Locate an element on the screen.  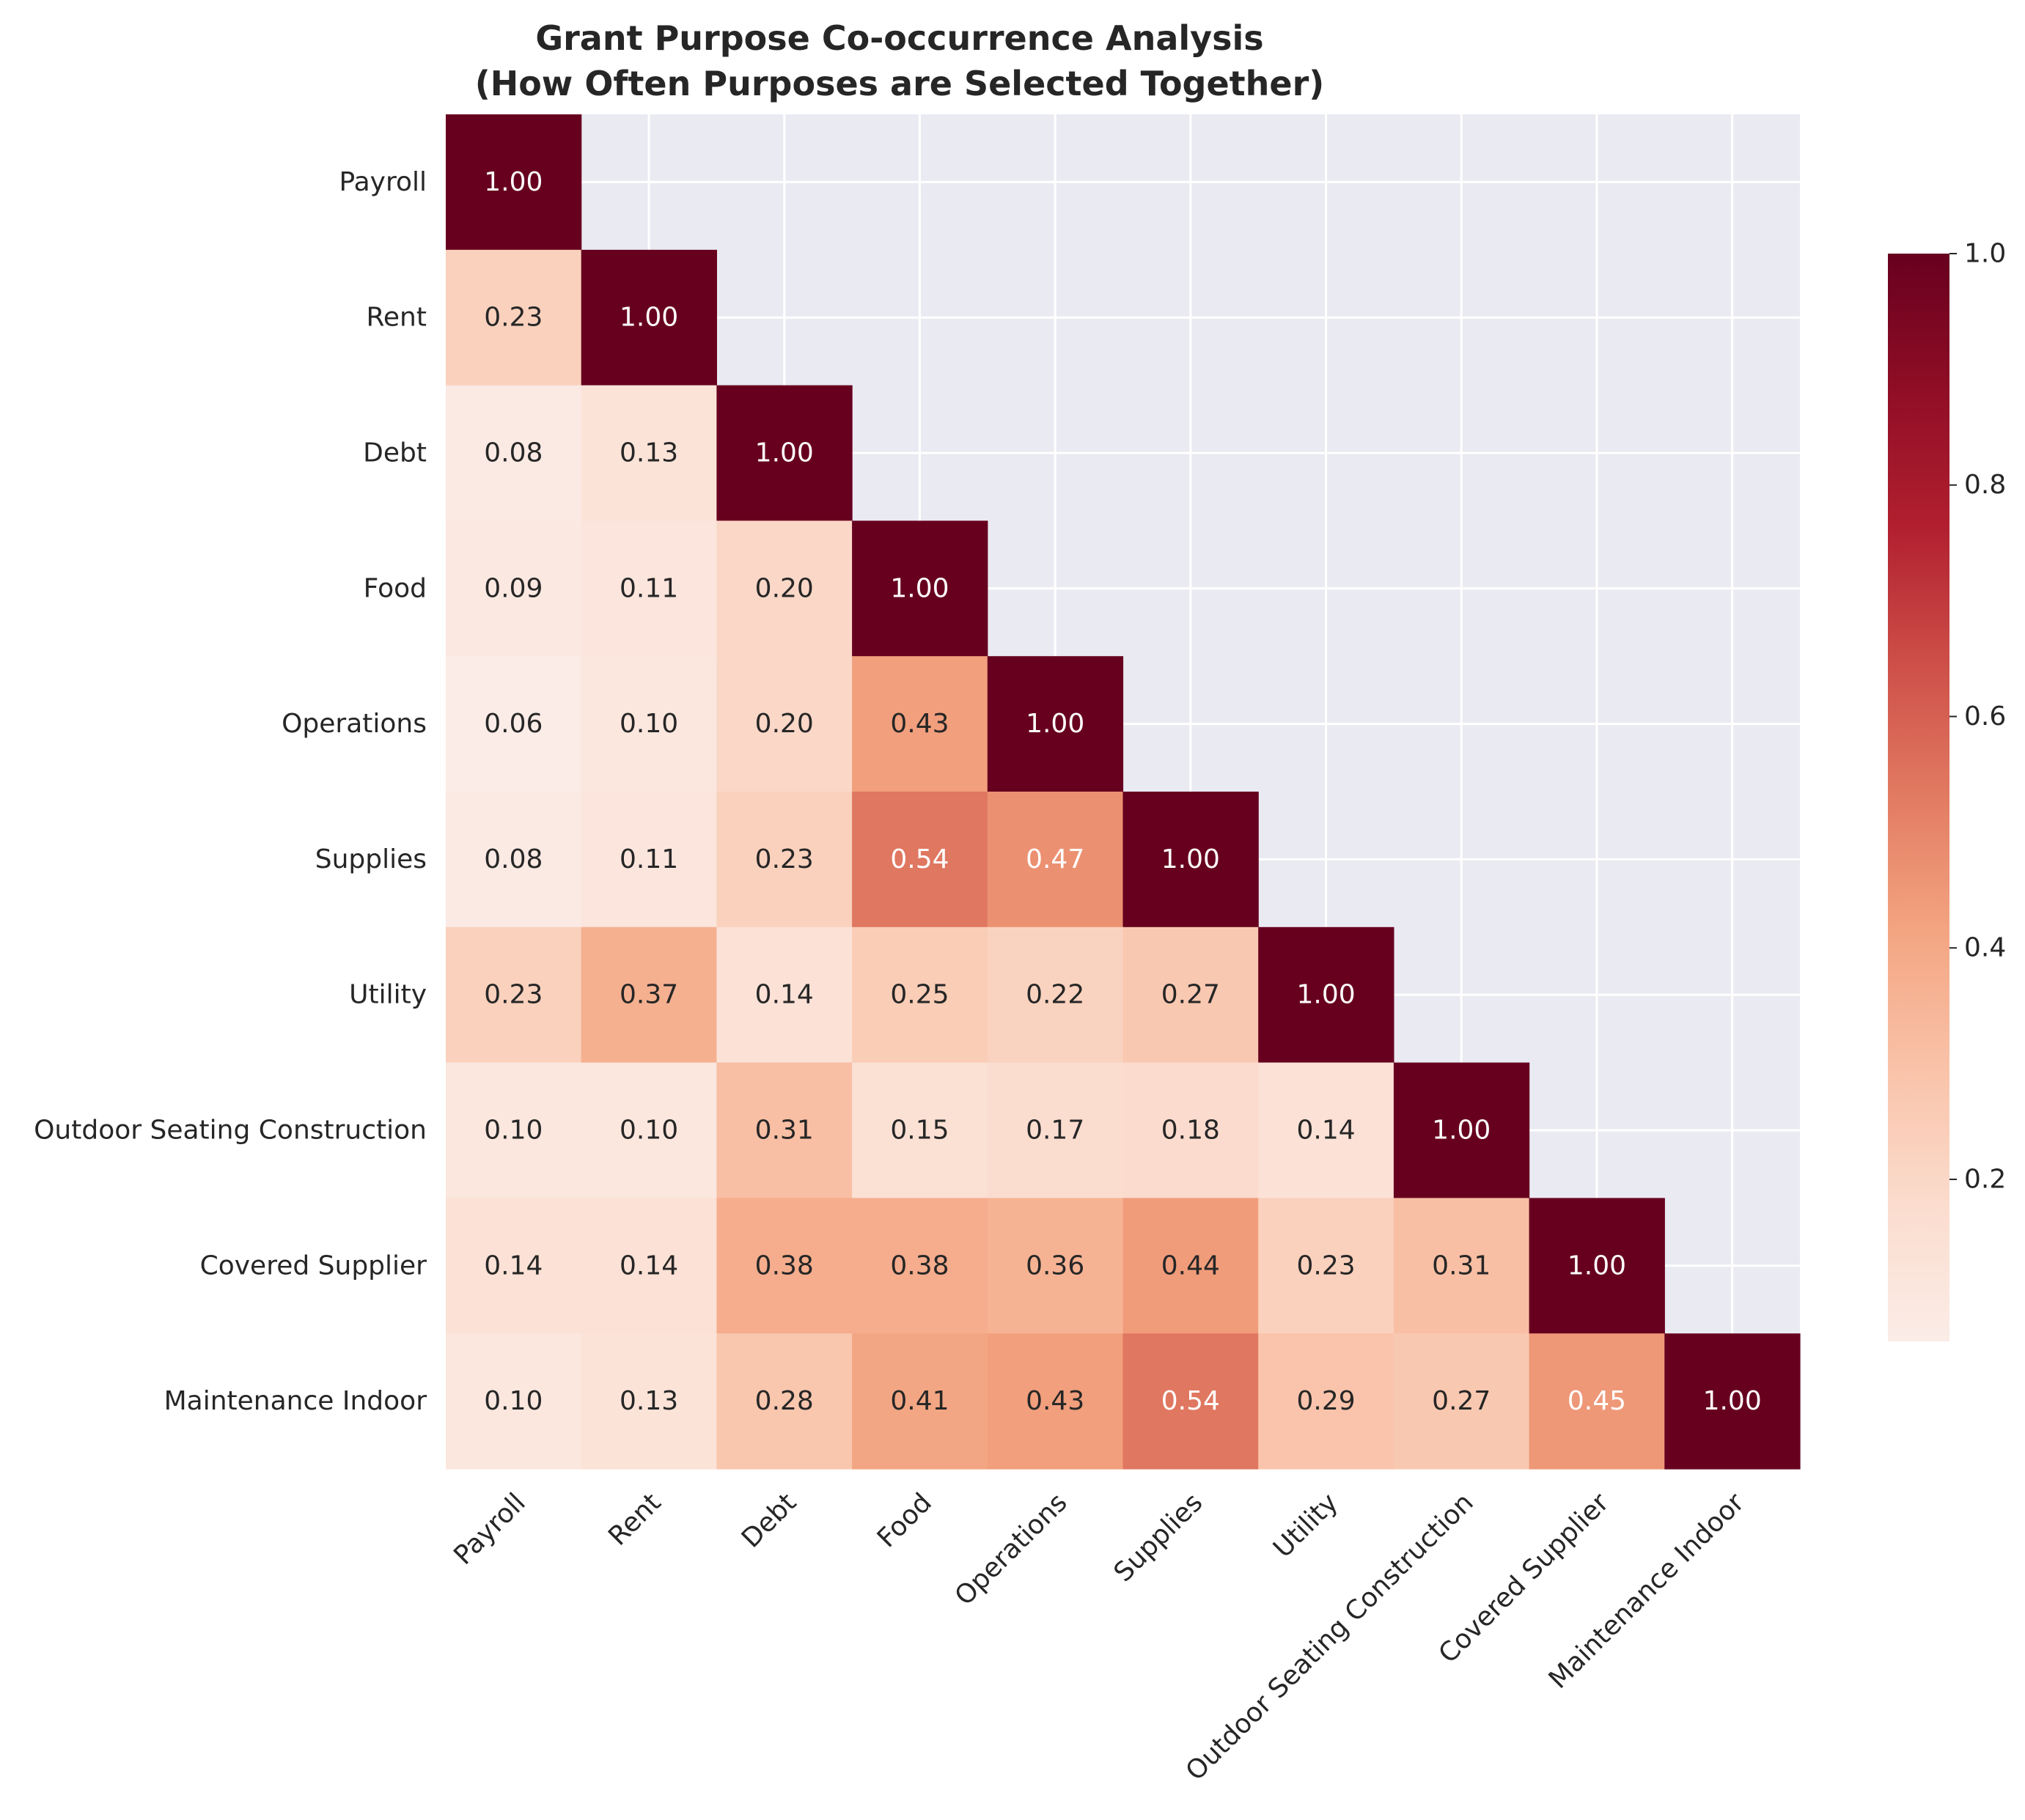
cell-value-label: 0.27 is located at coordinates (1190, 995).